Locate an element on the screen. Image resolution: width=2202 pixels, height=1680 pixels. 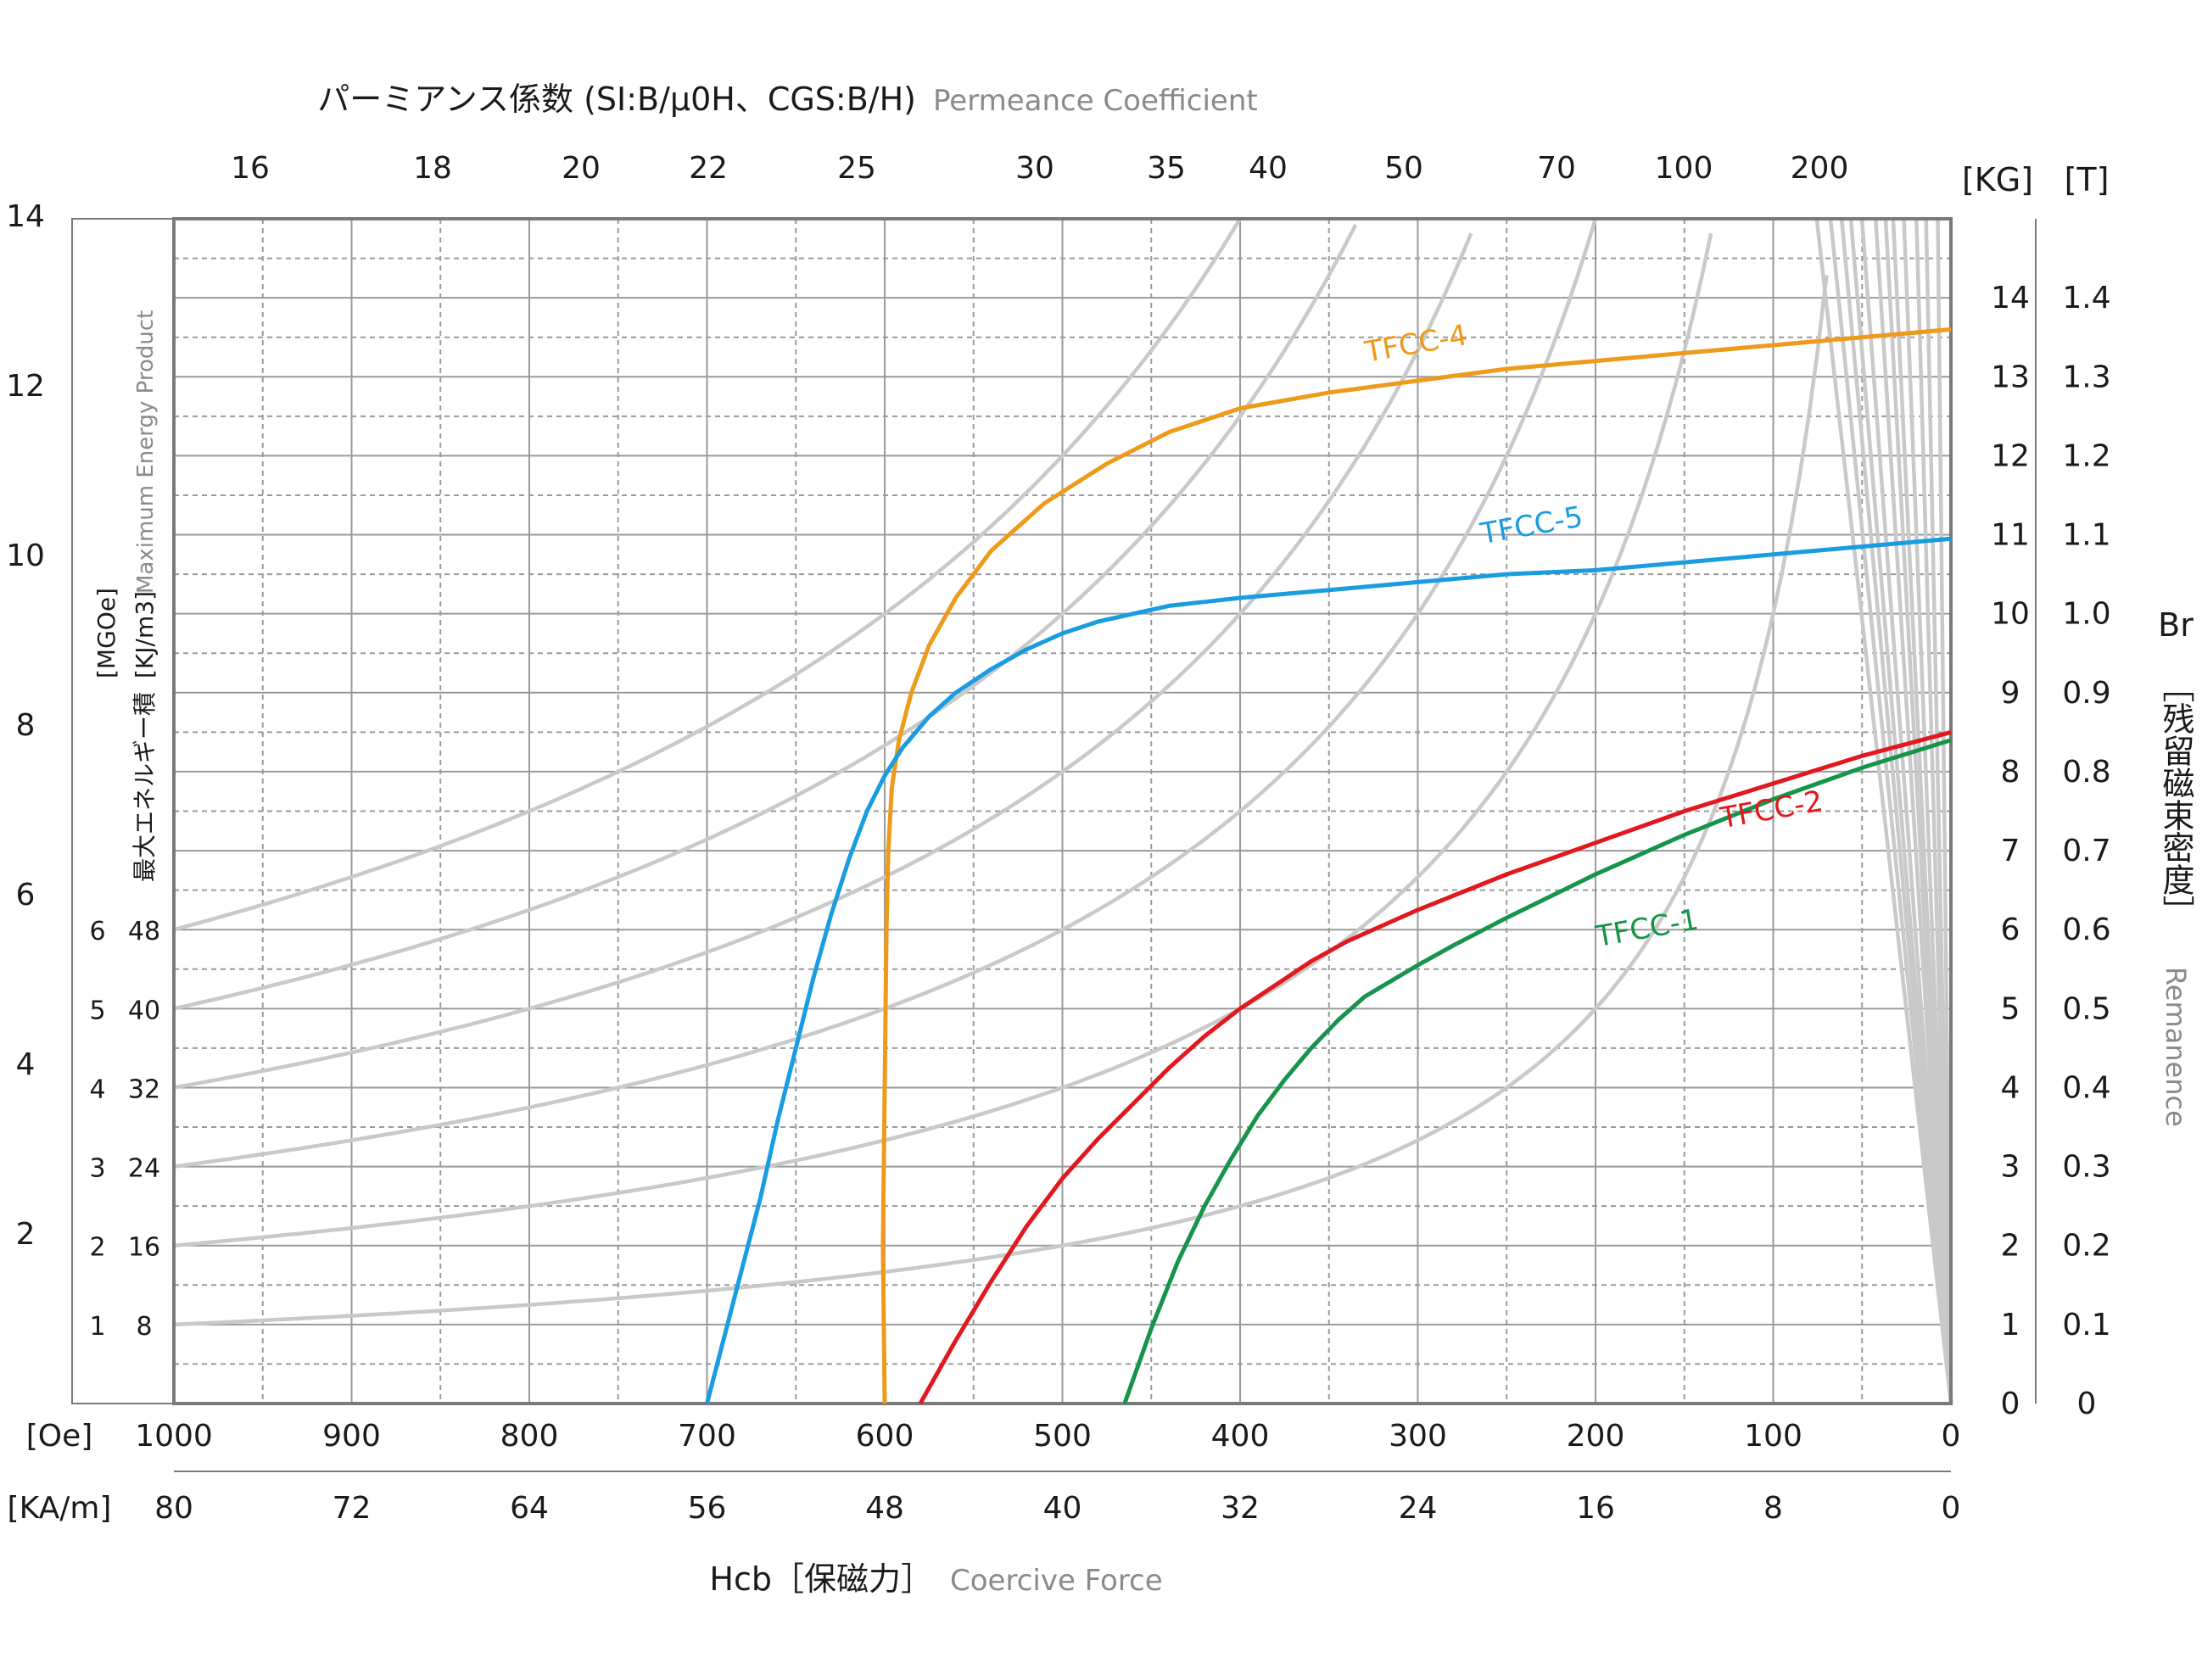
x-oe-tick-label: 300 is located at coordinates (1418, 1436).